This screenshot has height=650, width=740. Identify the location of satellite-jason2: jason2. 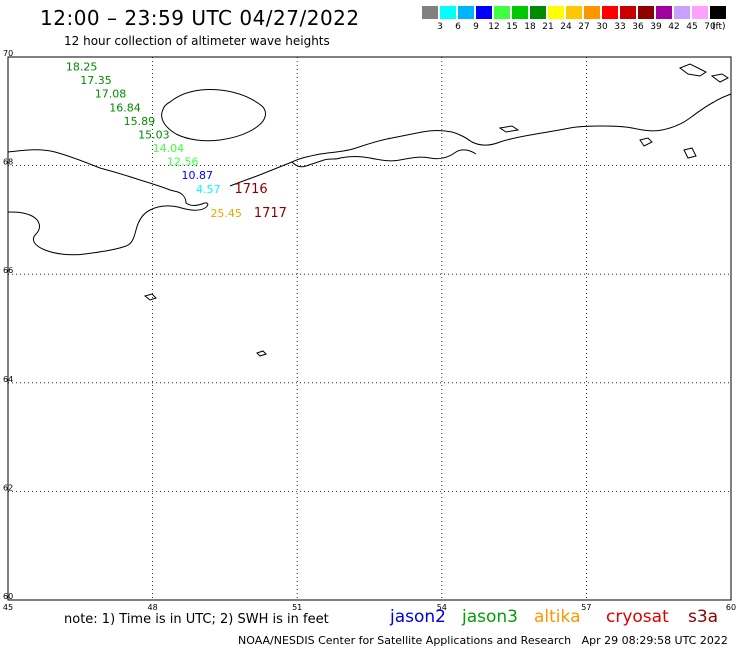
(418, 617).